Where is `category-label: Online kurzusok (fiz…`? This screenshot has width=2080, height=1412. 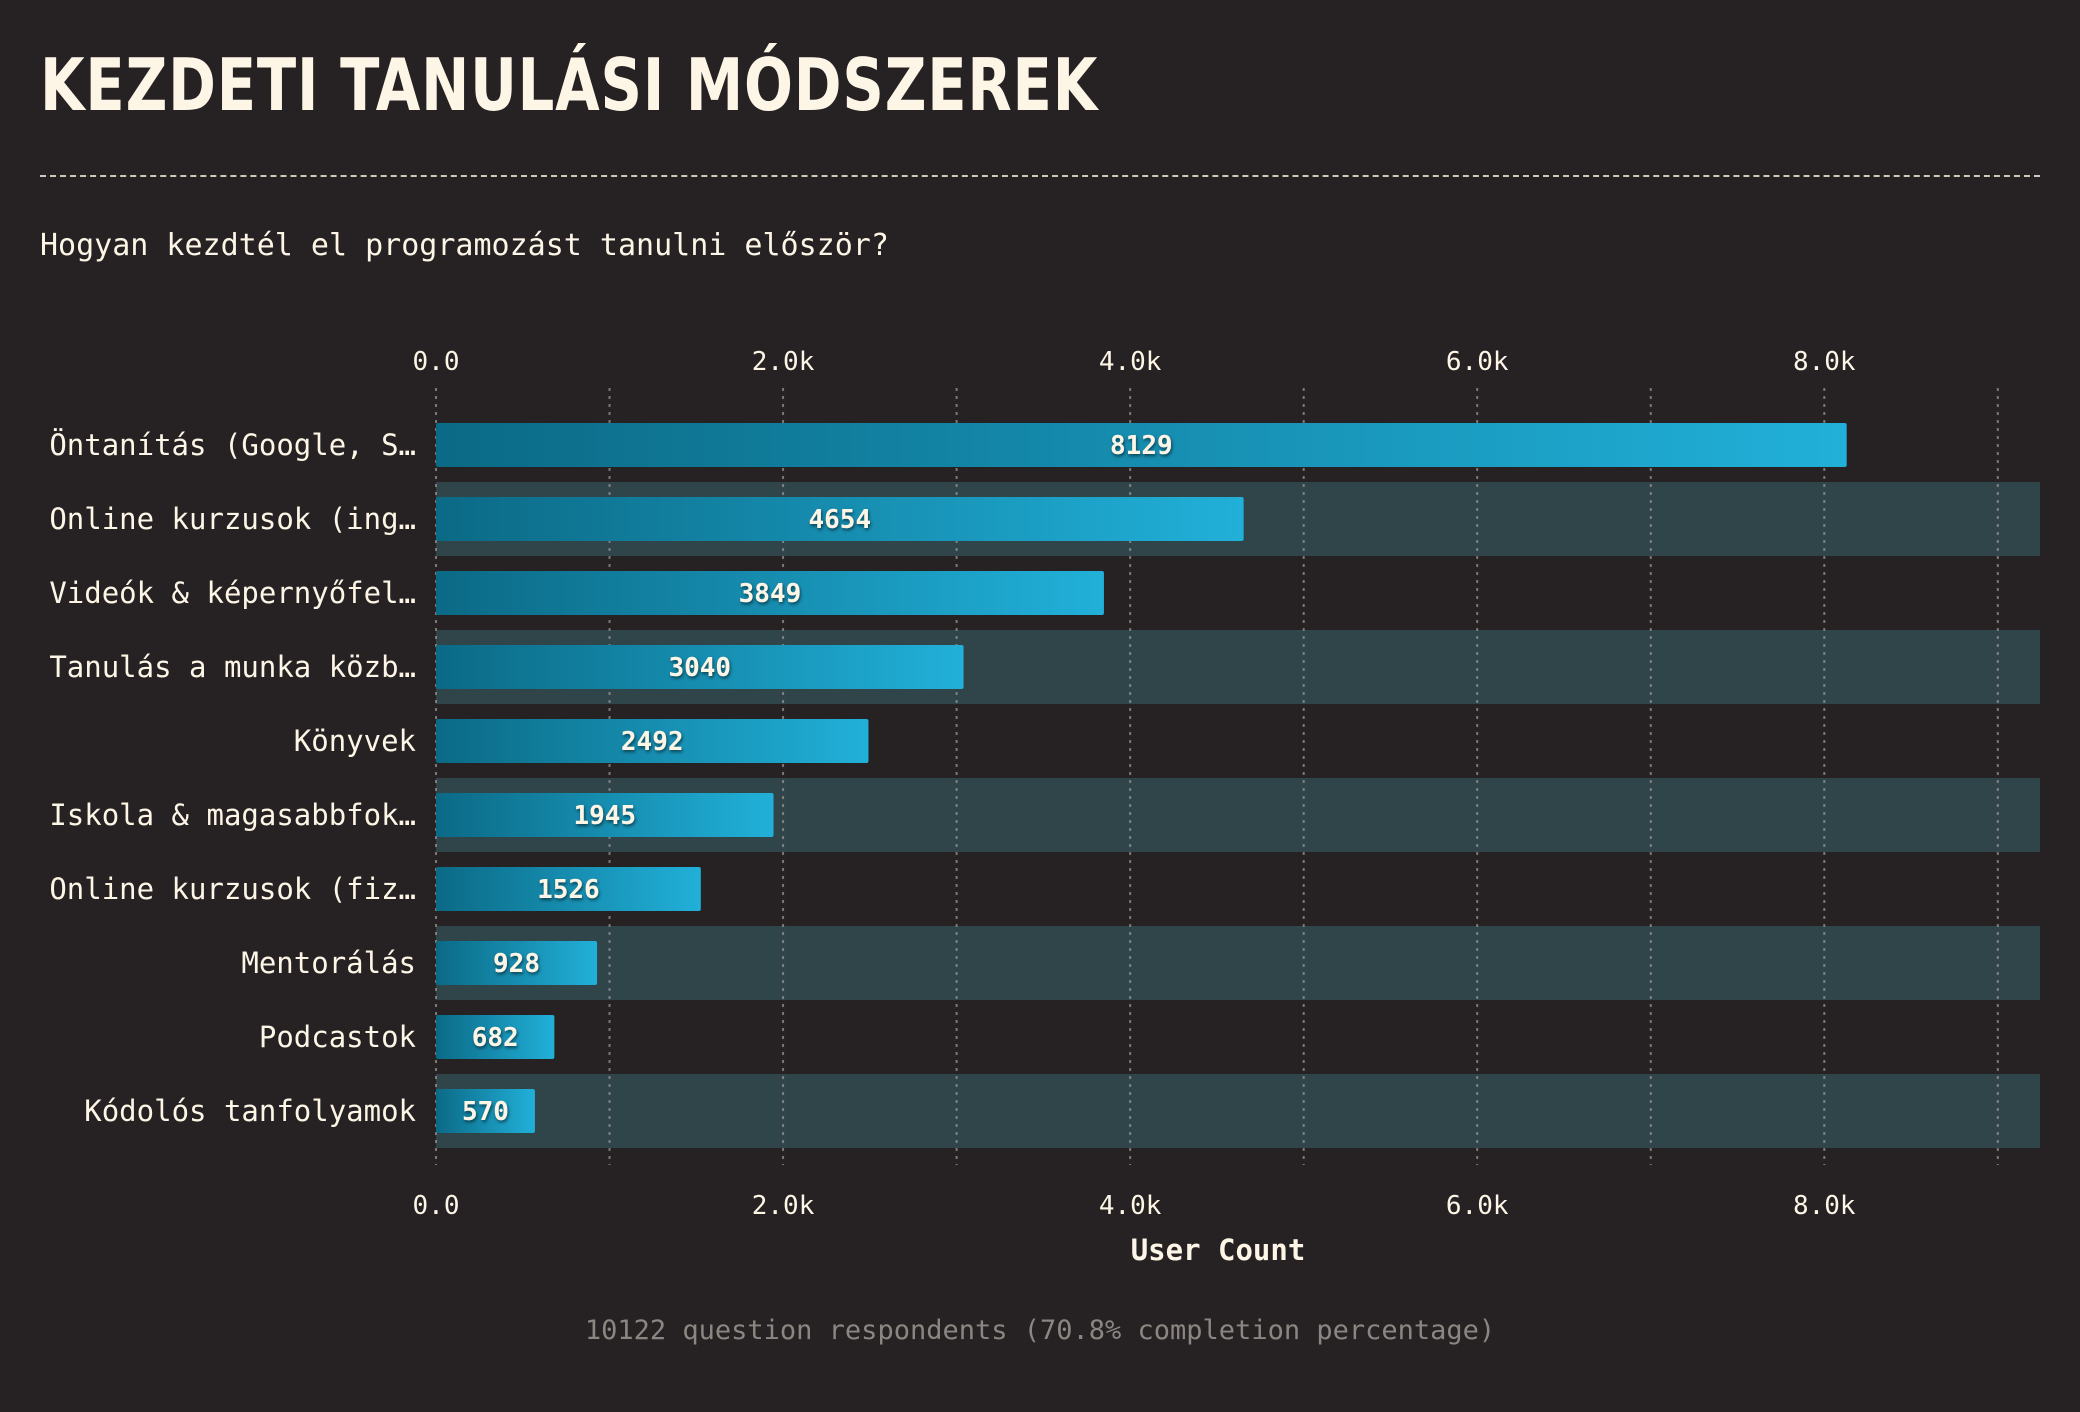
category-label: Online kurzusok (fiz… is located at coordinates (232, 889).